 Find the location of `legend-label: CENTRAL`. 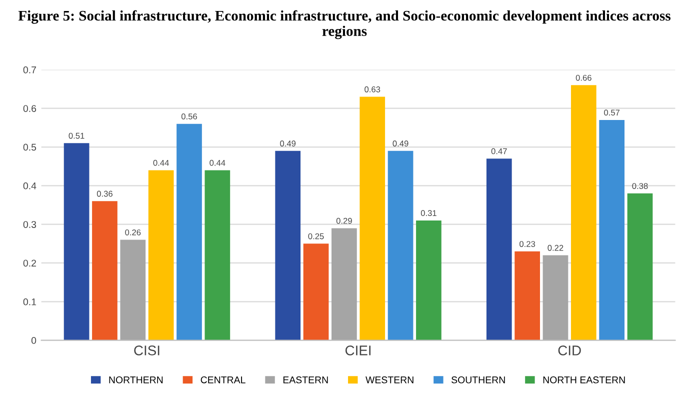

legend-label: CENTRAL is located at coordinates (223, 380).